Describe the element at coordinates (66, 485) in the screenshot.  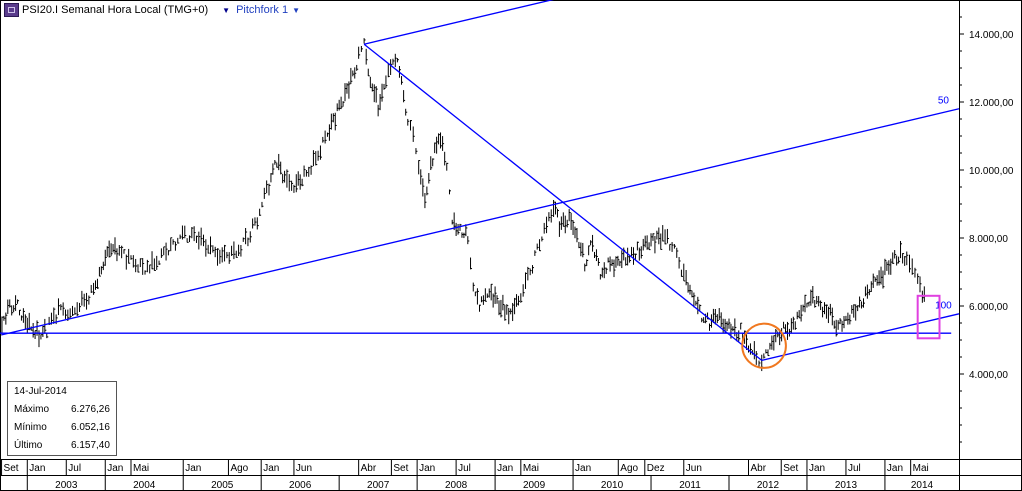
I see `year-label: 2003` at that location.